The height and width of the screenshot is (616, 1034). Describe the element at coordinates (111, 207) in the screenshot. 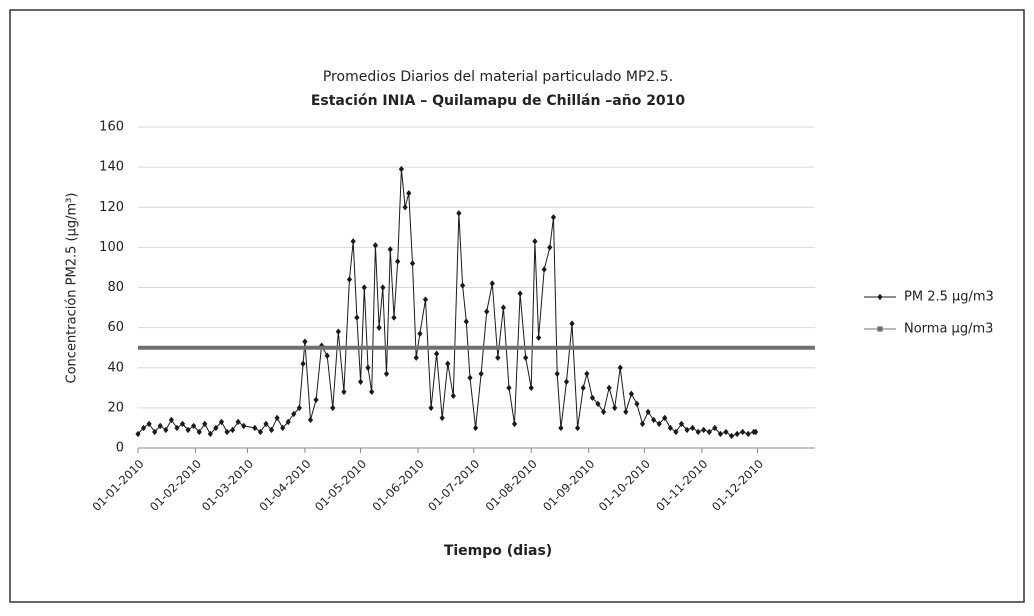

I see `y-tick-label: 120` at that location.